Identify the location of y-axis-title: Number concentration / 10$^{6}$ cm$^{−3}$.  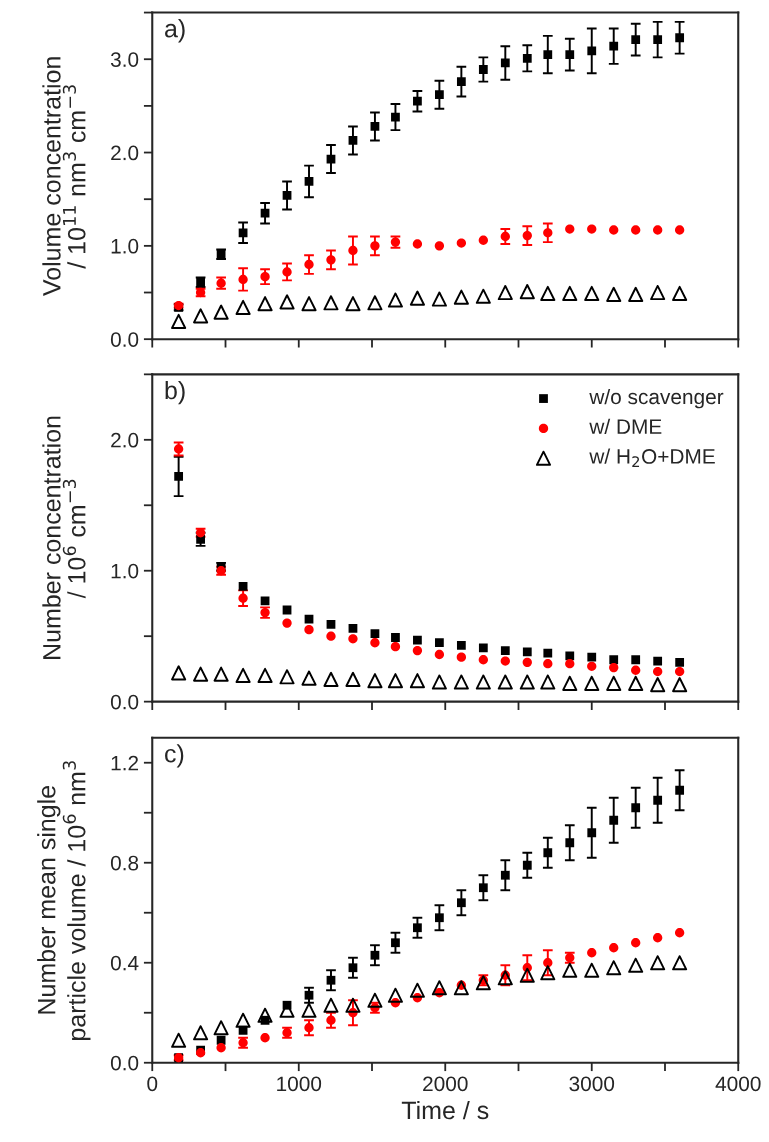
(64, 537).